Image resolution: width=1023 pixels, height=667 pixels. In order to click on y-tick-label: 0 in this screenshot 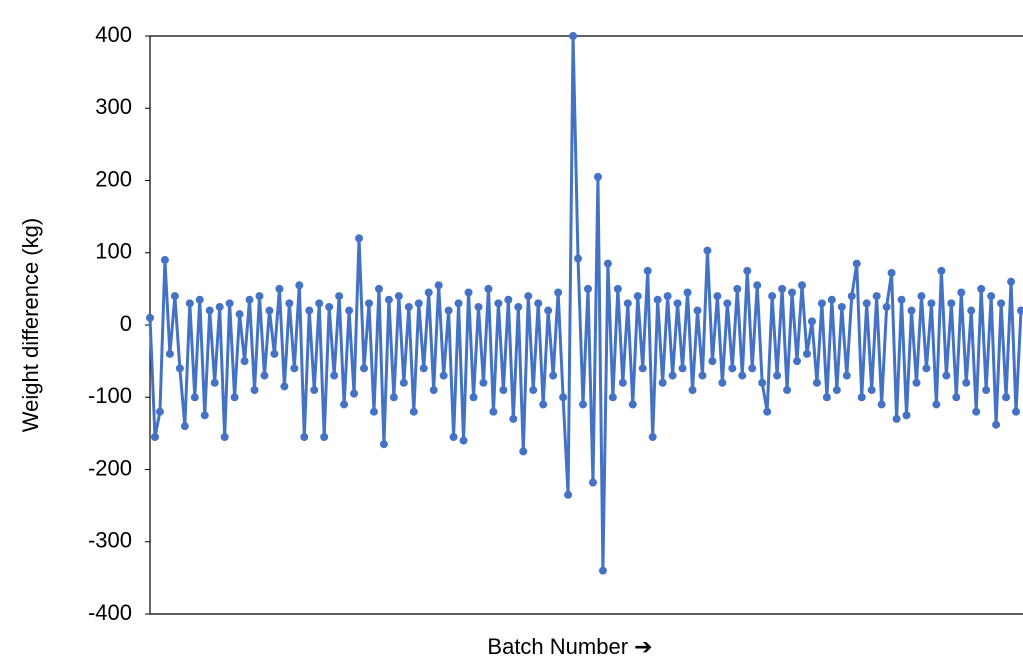, I will do `click(126, 323)`.